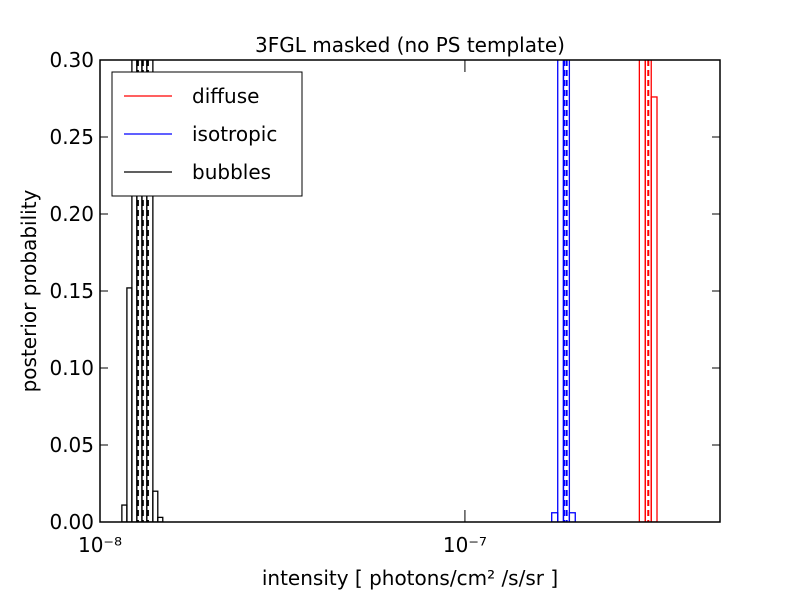 Image resolution: width=800 pixels, height=604 pixels. I want to click on y-tick-label: 0.10, so click(71, 368).